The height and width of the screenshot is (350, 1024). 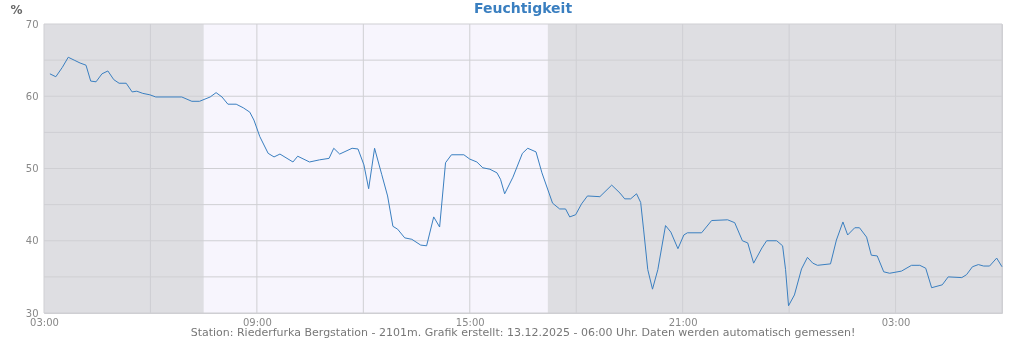 I want to click on y-axis-title: %, so click(x=16, y=9).